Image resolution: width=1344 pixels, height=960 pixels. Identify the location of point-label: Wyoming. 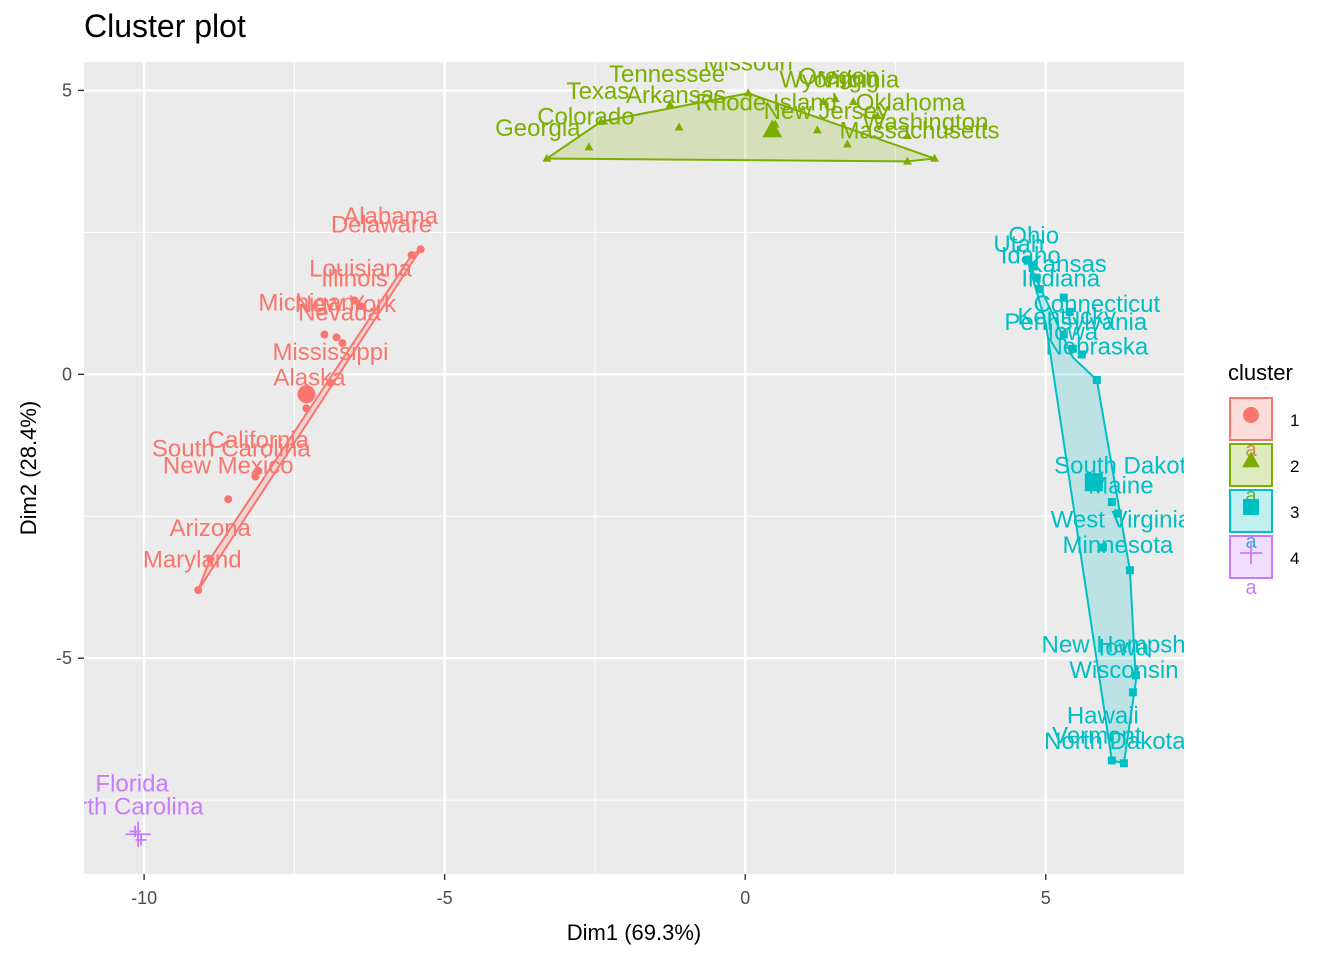
(829, 80).